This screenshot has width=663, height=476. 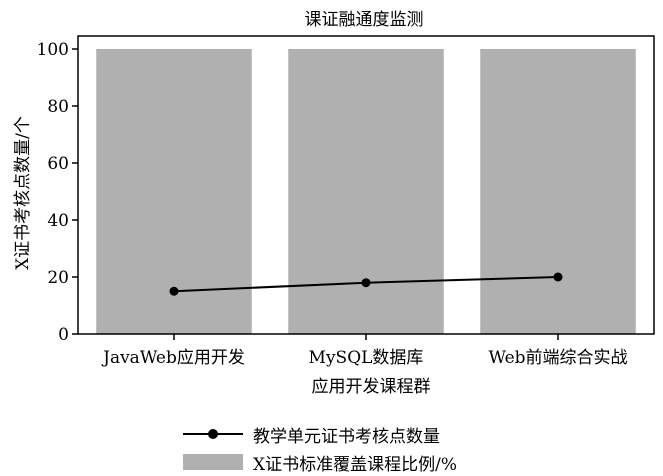 I want to click on legend: 教学单元证书考核点数量 X证书标准覆盖课程比例/%, so click(x=320, y=448).